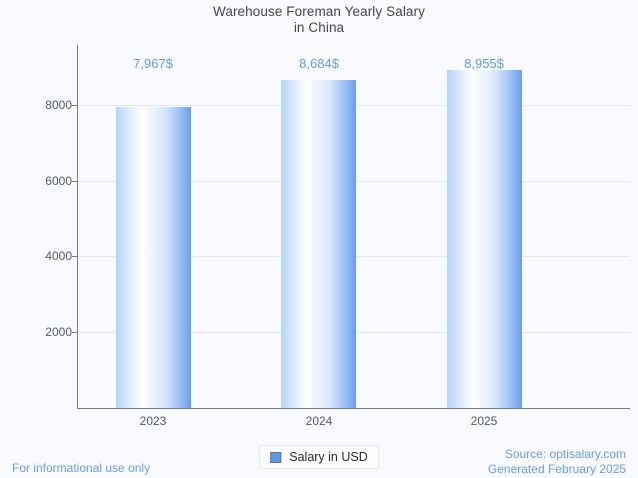 The width and height of the screenshot is (638, 478). What do you see at coordinates (565, 454) in the screenshot?
I see `source-text: Source: optisalary.com` at bounding box center [565, 454].